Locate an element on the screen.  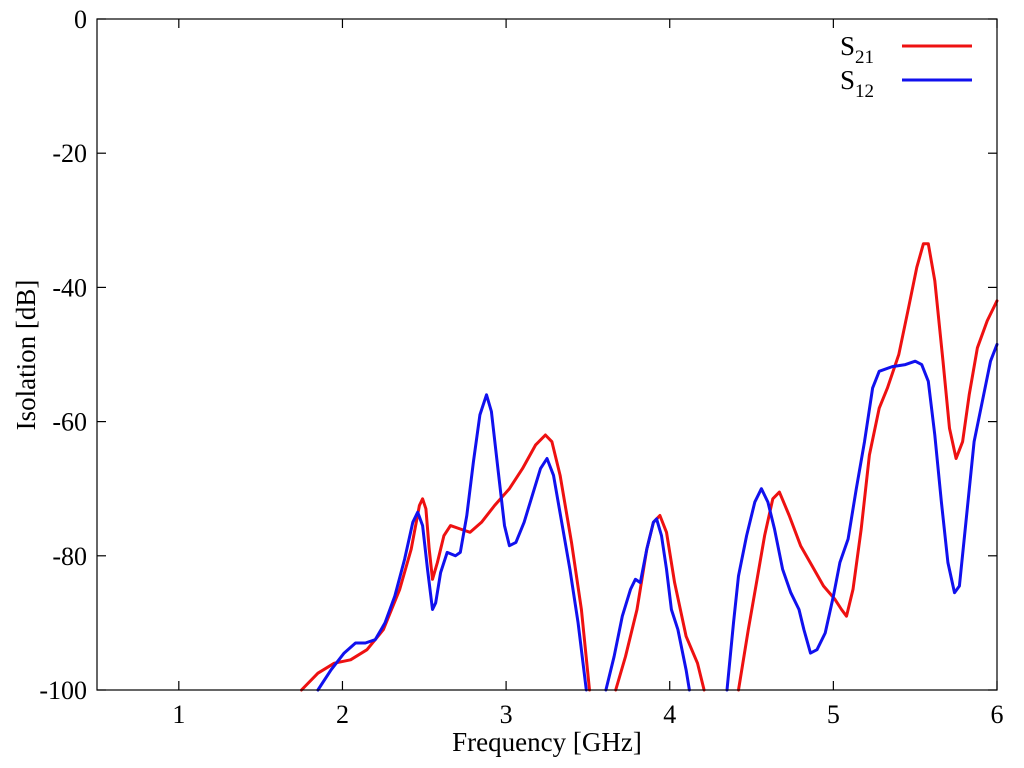
x-tick-label: 5 is located at coordinates (833, 714).